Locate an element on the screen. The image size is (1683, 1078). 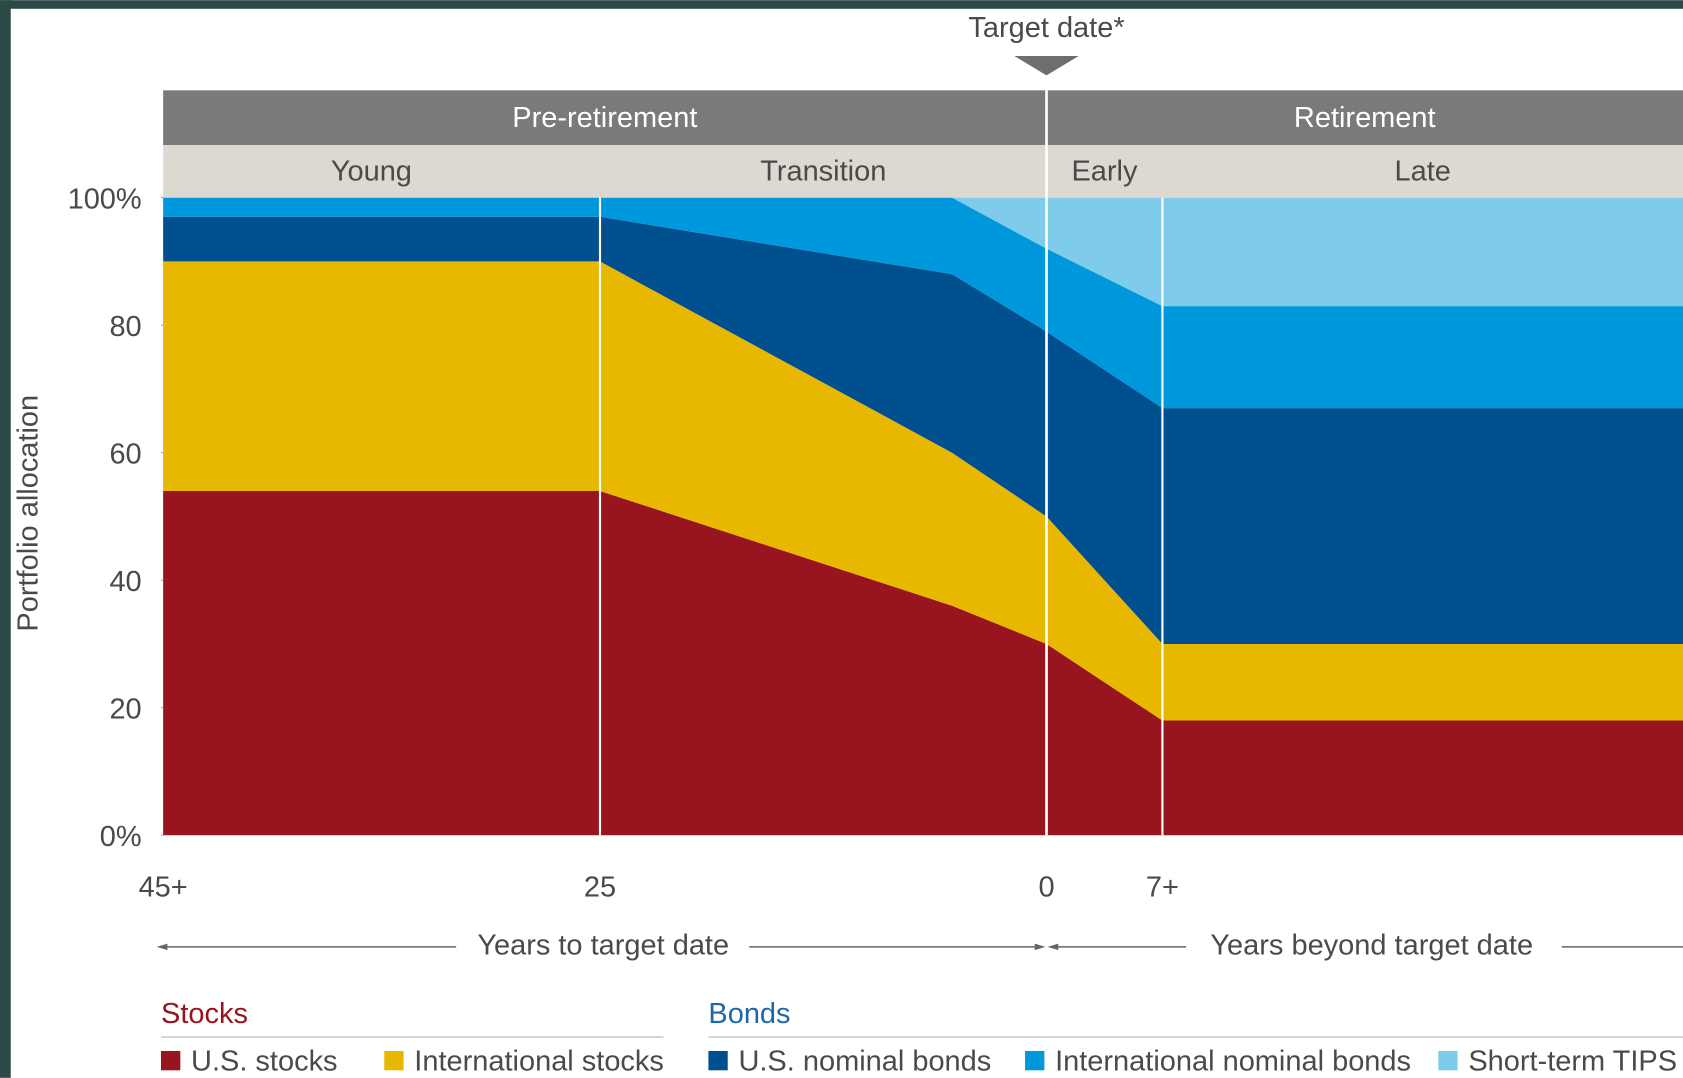
phase-label: Retirement is located at coordinates (1365, 118).